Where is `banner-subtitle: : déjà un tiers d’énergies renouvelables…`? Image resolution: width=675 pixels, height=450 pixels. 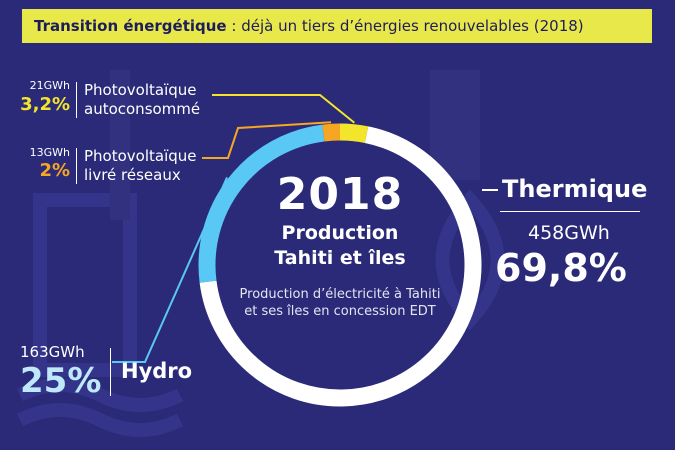 banner-subtitle: : déjà un tiers d’énergies renouvelables… is located at coordinates (405, 26).